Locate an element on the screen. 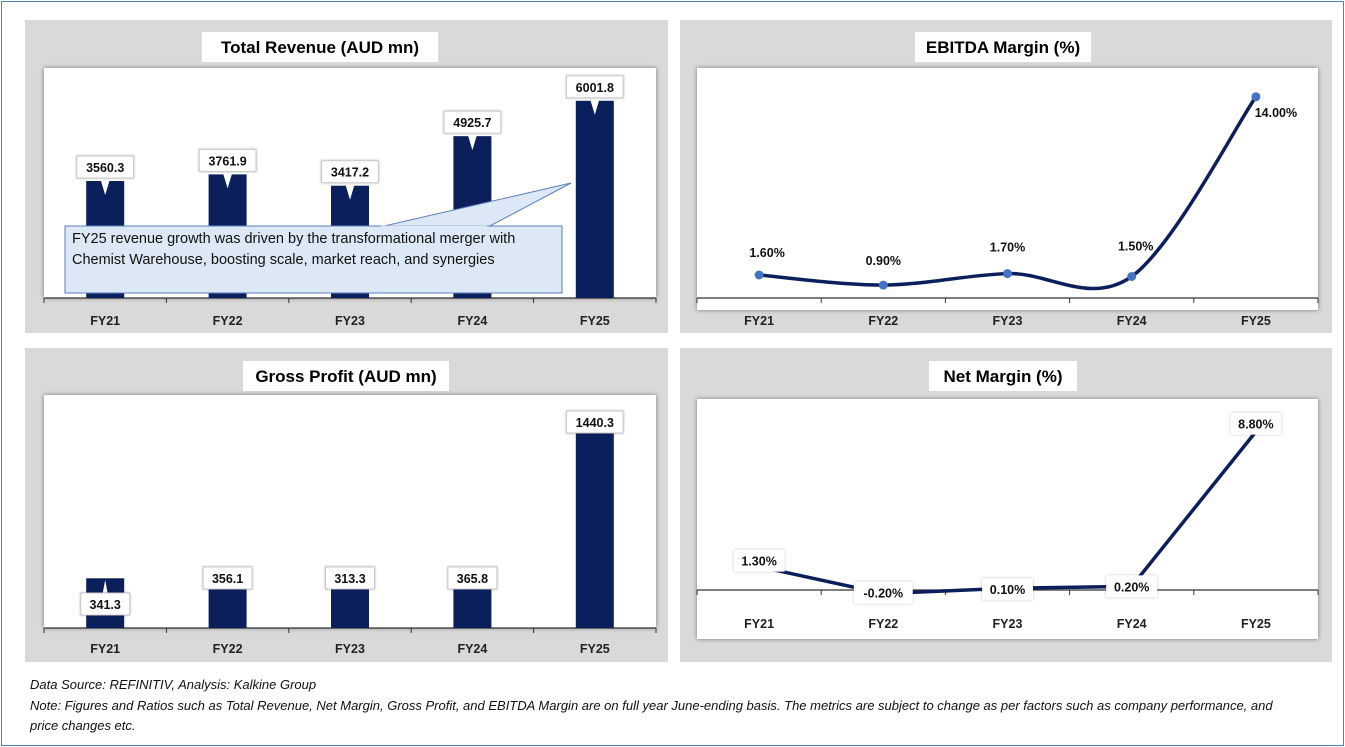 The height and width of the screenshot is (747, 1345). annotation-box is located at coordinates (313, 259).